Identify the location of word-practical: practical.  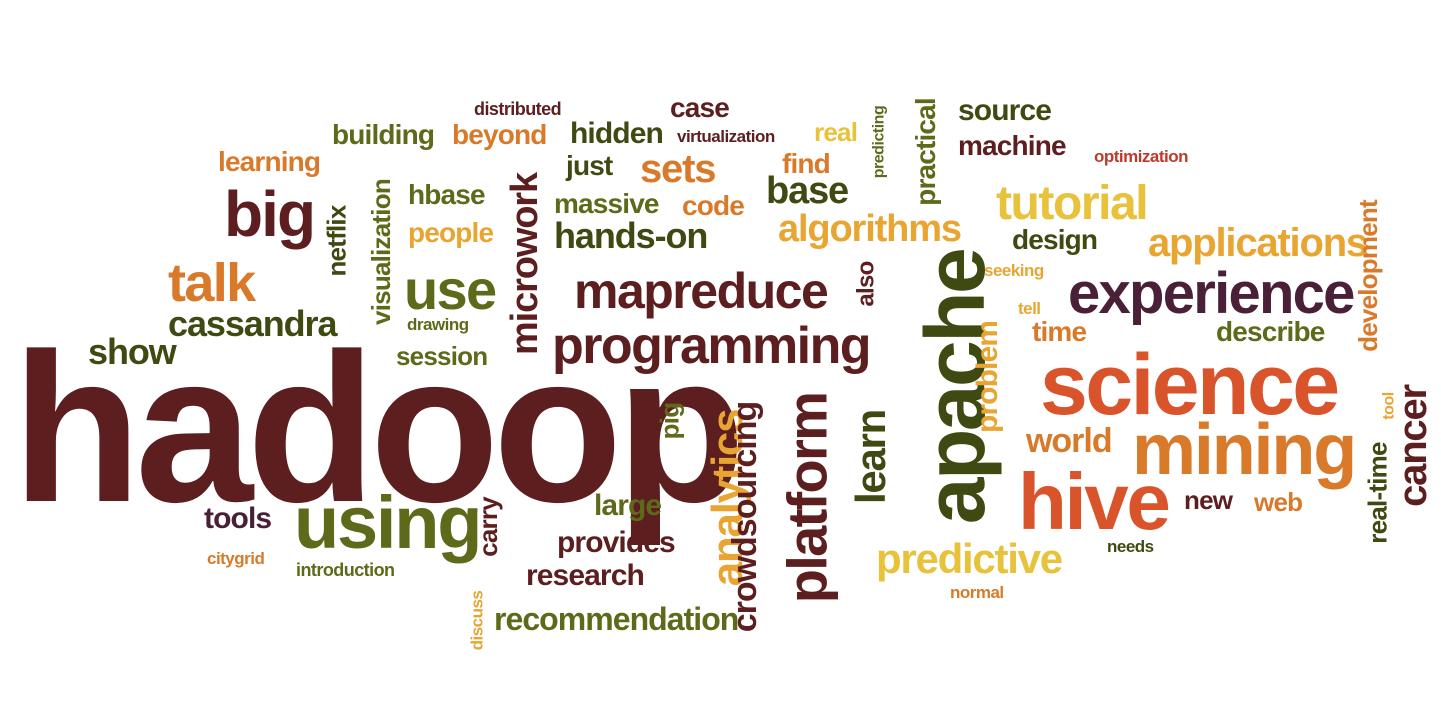
(925, 152).